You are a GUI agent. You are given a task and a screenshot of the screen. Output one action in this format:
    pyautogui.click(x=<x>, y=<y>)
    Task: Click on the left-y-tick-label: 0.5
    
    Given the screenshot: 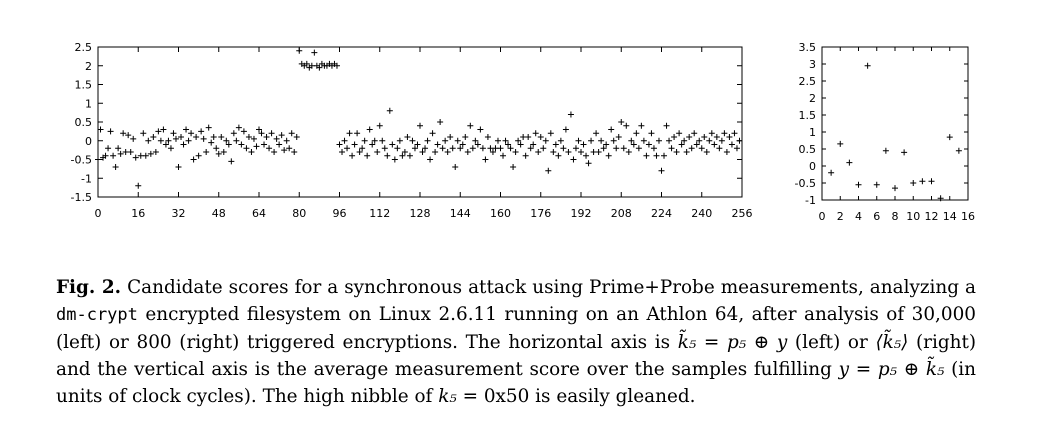 What is the action you would take?
    pyautogui.click(x=84, y=122)
    